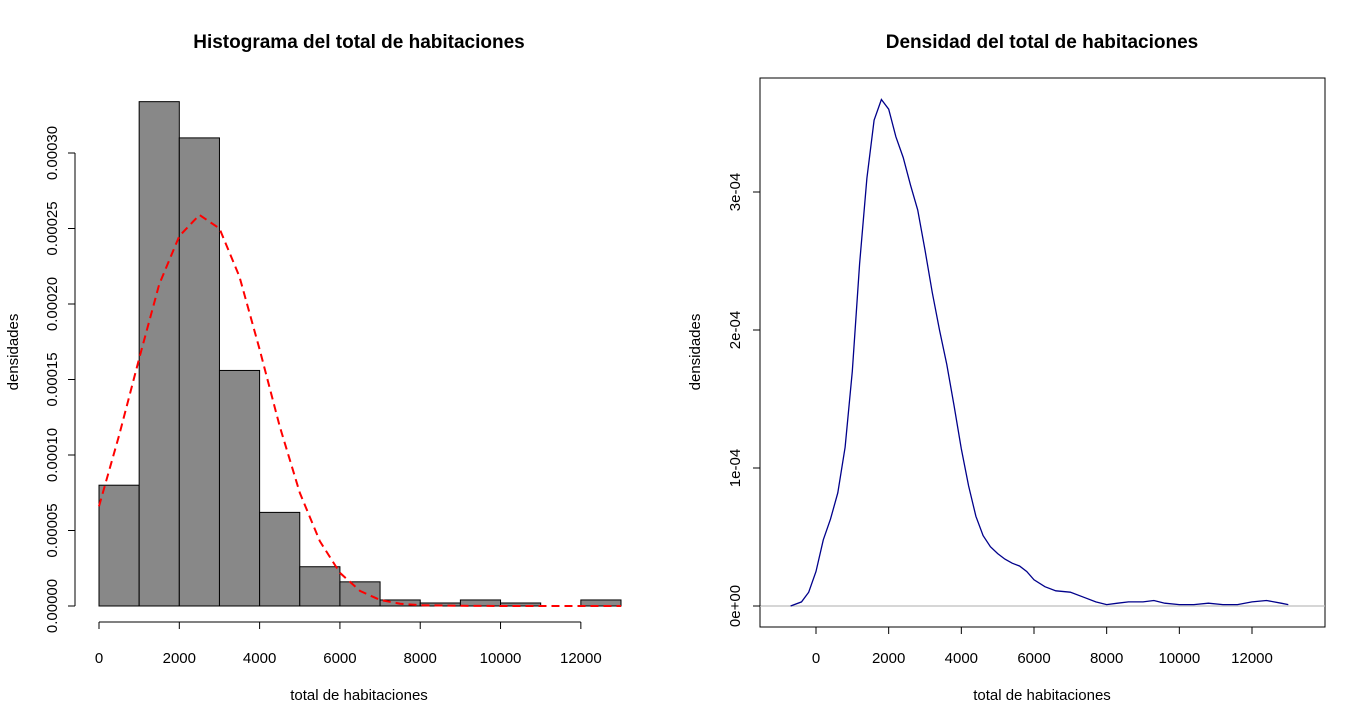 The image size is (1366, 725). I want to click on density-y-tick-label: 0e+00, so click(735, 606).